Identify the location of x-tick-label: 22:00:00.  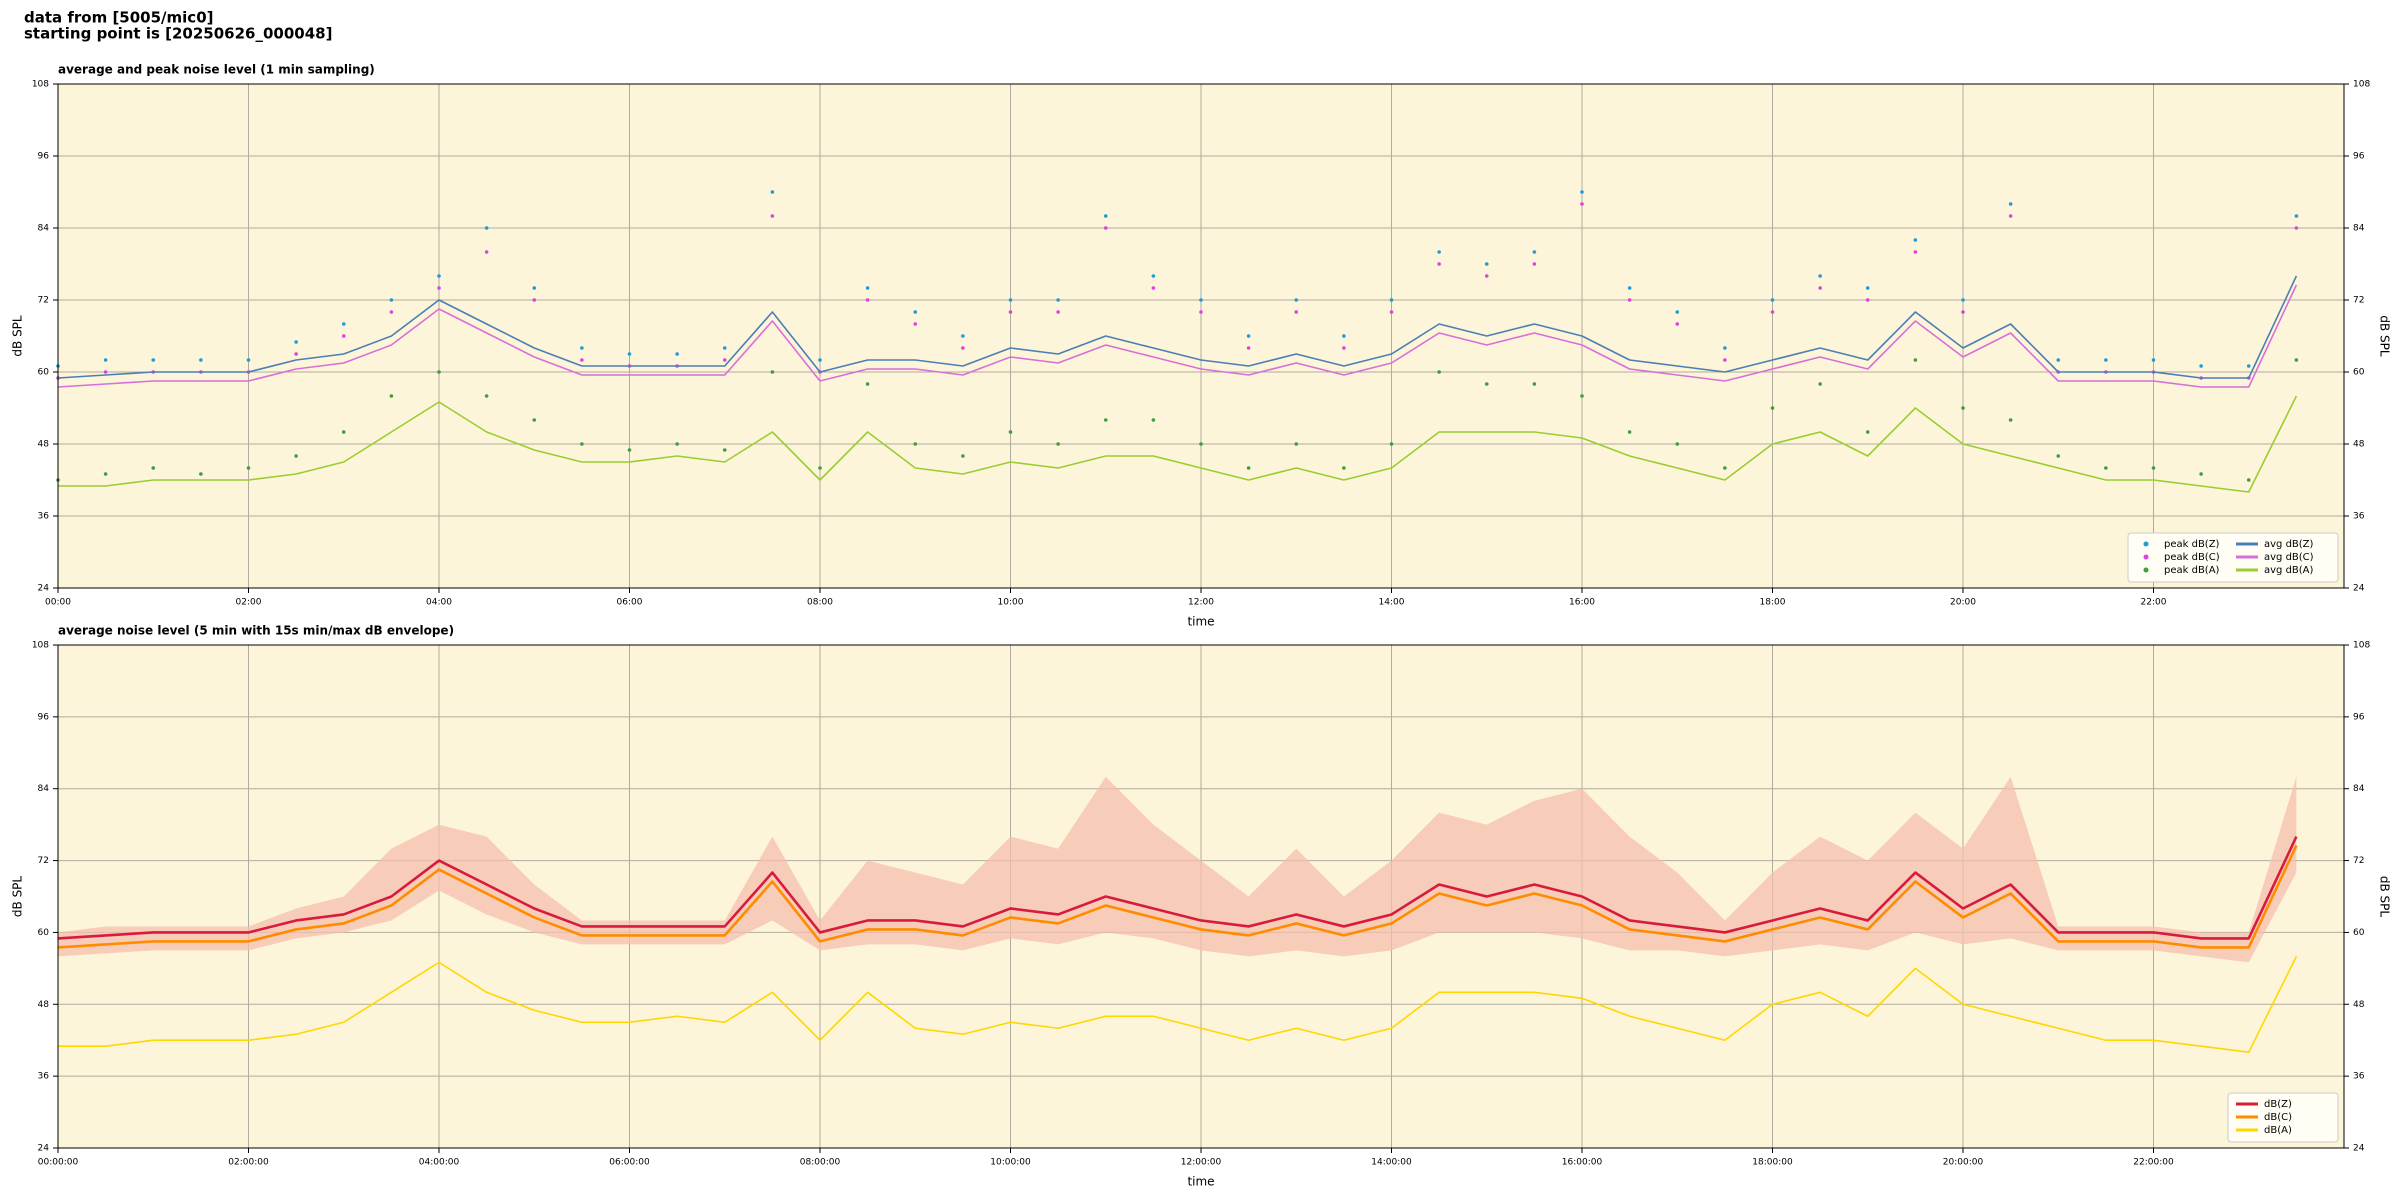
(2153, 1163).